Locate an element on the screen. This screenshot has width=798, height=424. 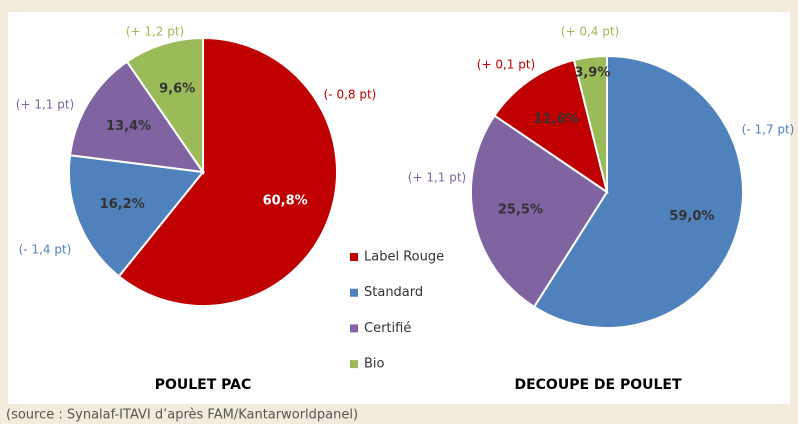
change-label: (- 1,7 pt) is located at coordinates (768, 130).